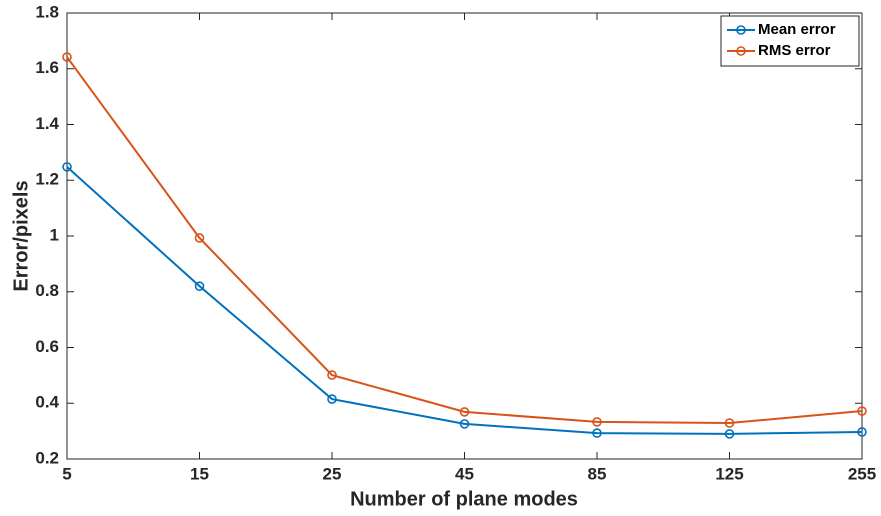  What do you see at coordinates (597, 473) in the screenshot?
I see `x-tick-label: 85` at bounding box center [597, 473].